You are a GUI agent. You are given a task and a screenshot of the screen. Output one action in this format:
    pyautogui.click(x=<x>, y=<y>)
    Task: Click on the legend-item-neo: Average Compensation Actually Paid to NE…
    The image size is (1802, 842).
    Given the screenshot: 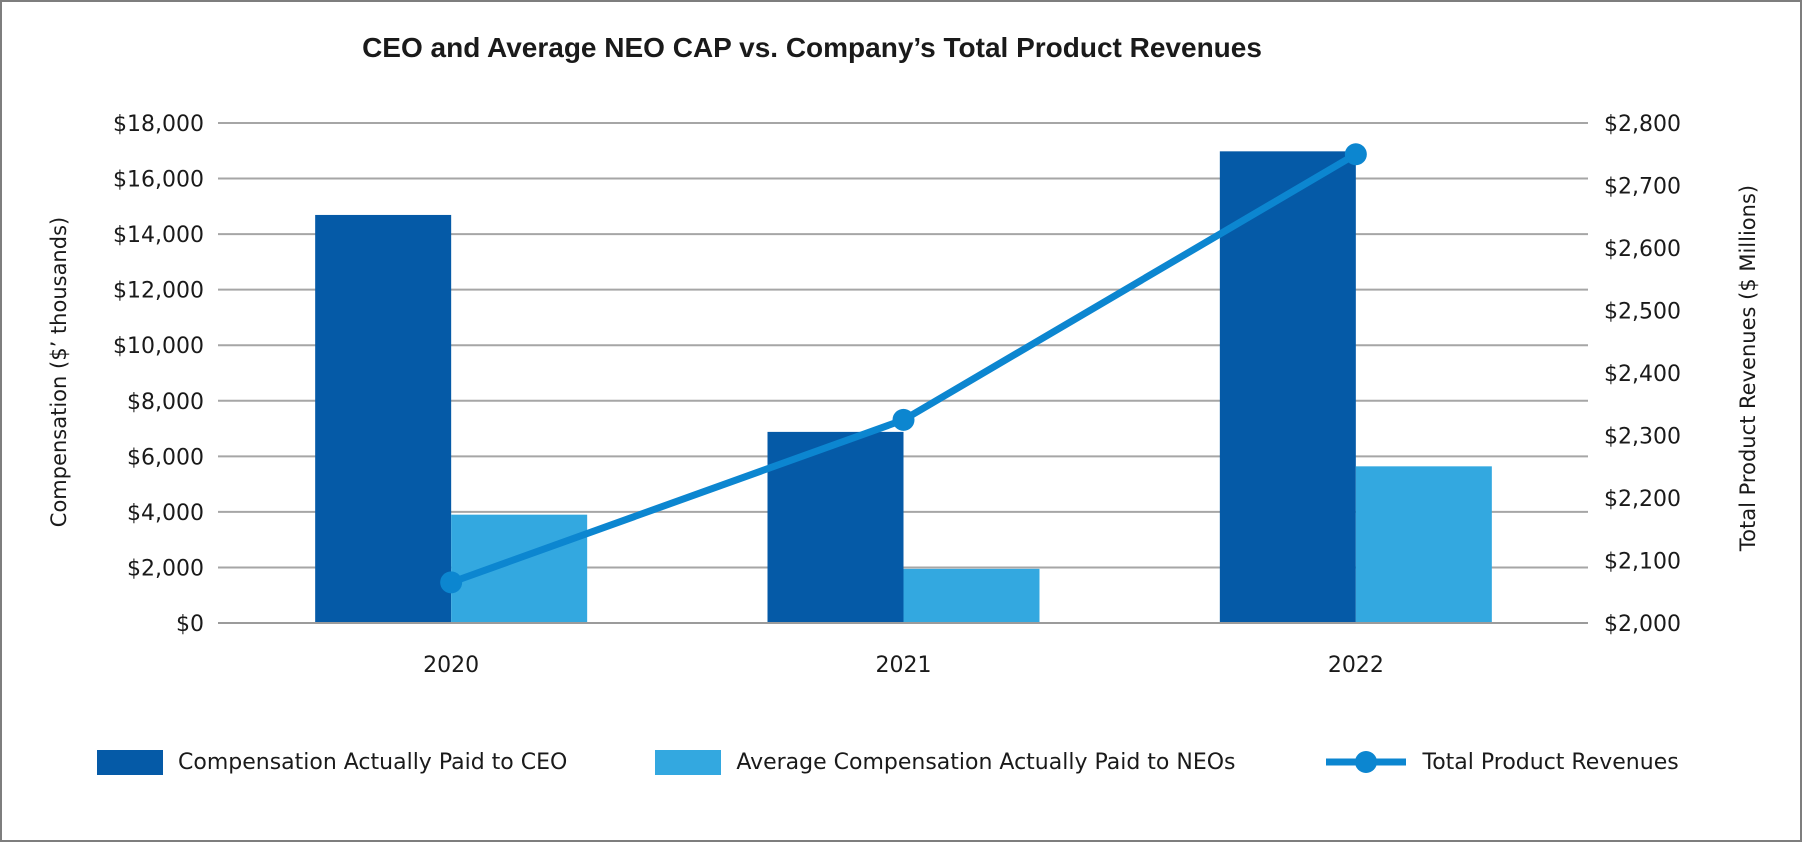 What is the action you would take?
    pyautogui.click(x=945, y=762)
    